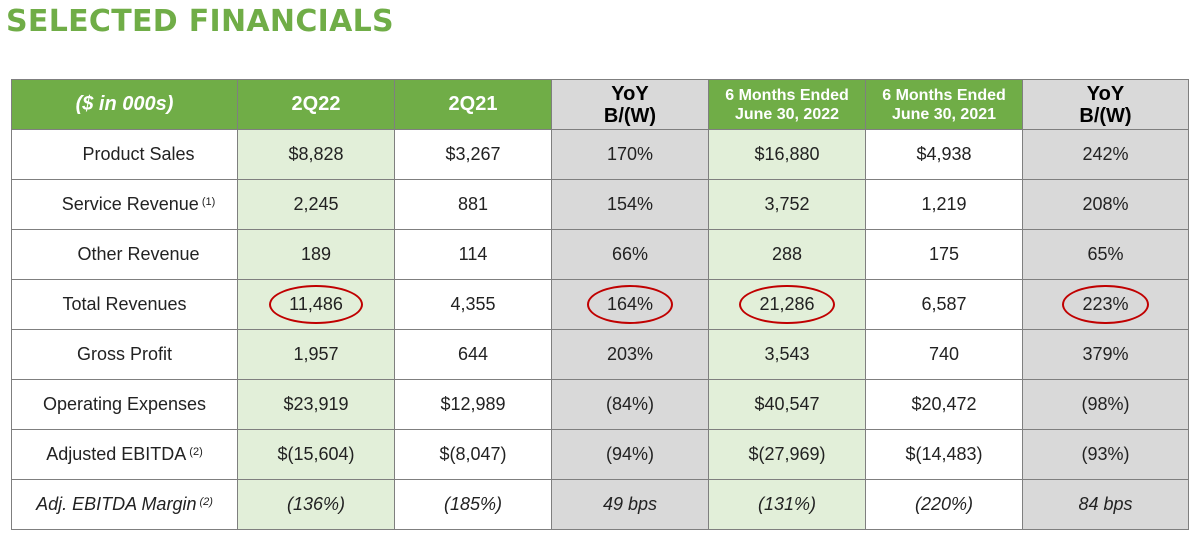 This screenshot has width=1190, height=552. What do you see at coordinates (124, 454) in the screenshot?
I see `row-label: Adjusted EBITDA (2)` at bounding box center [124, 454].